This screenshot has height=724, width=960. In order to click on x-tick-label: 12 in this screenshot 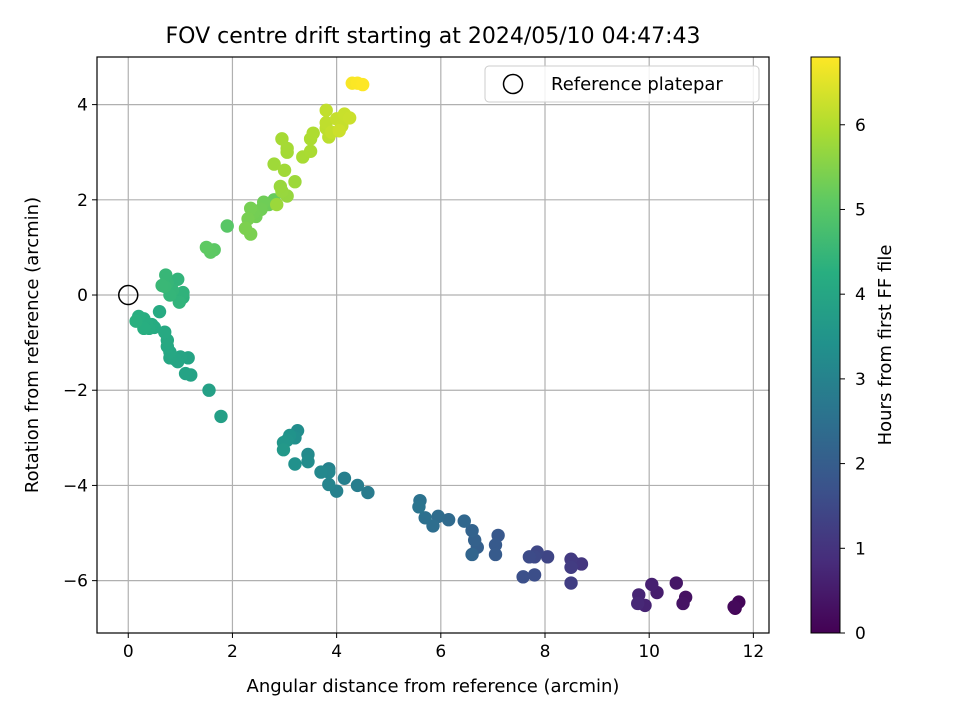, I will do `click(754, 652)`.